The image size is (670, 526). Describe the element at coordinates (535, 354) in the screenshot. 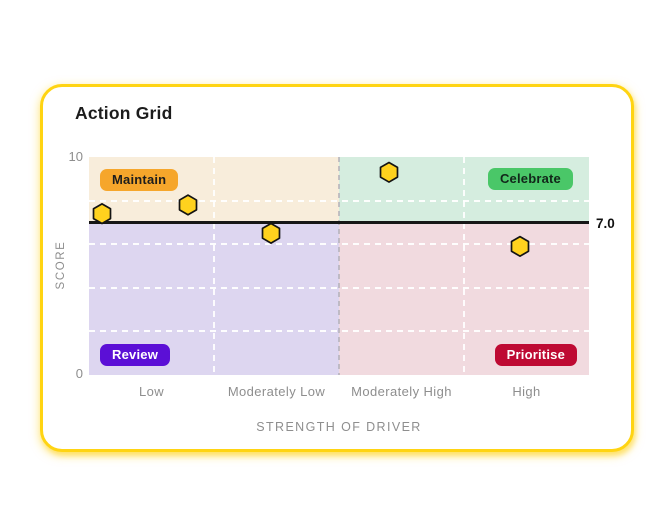

I see `badge-prioritise: Prioritise` at that location.